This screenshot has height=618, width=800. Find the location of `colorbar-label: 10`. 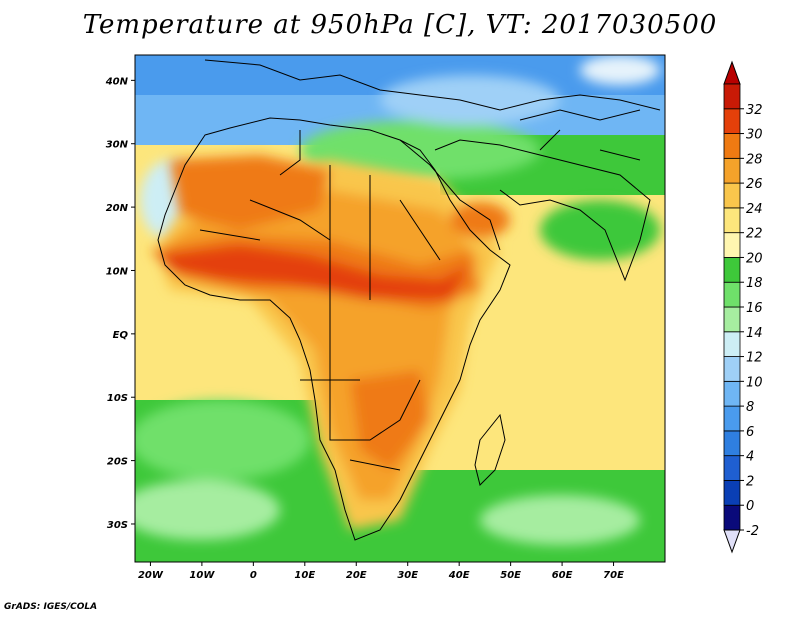

colorbar-label: 10 is located at coordinates (754, 382).